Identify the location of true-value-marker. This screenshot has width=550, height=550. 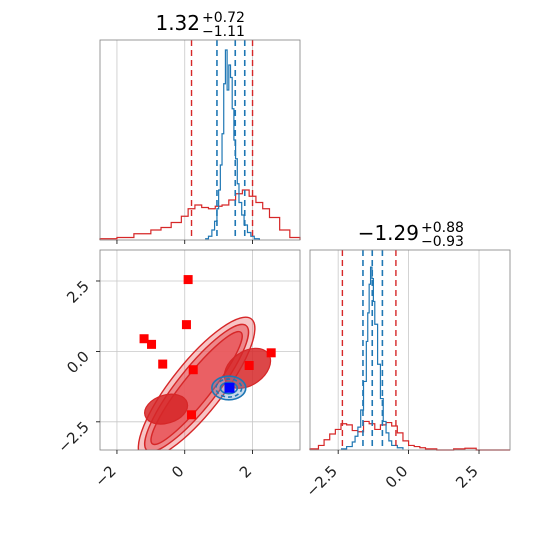
(229, 387).